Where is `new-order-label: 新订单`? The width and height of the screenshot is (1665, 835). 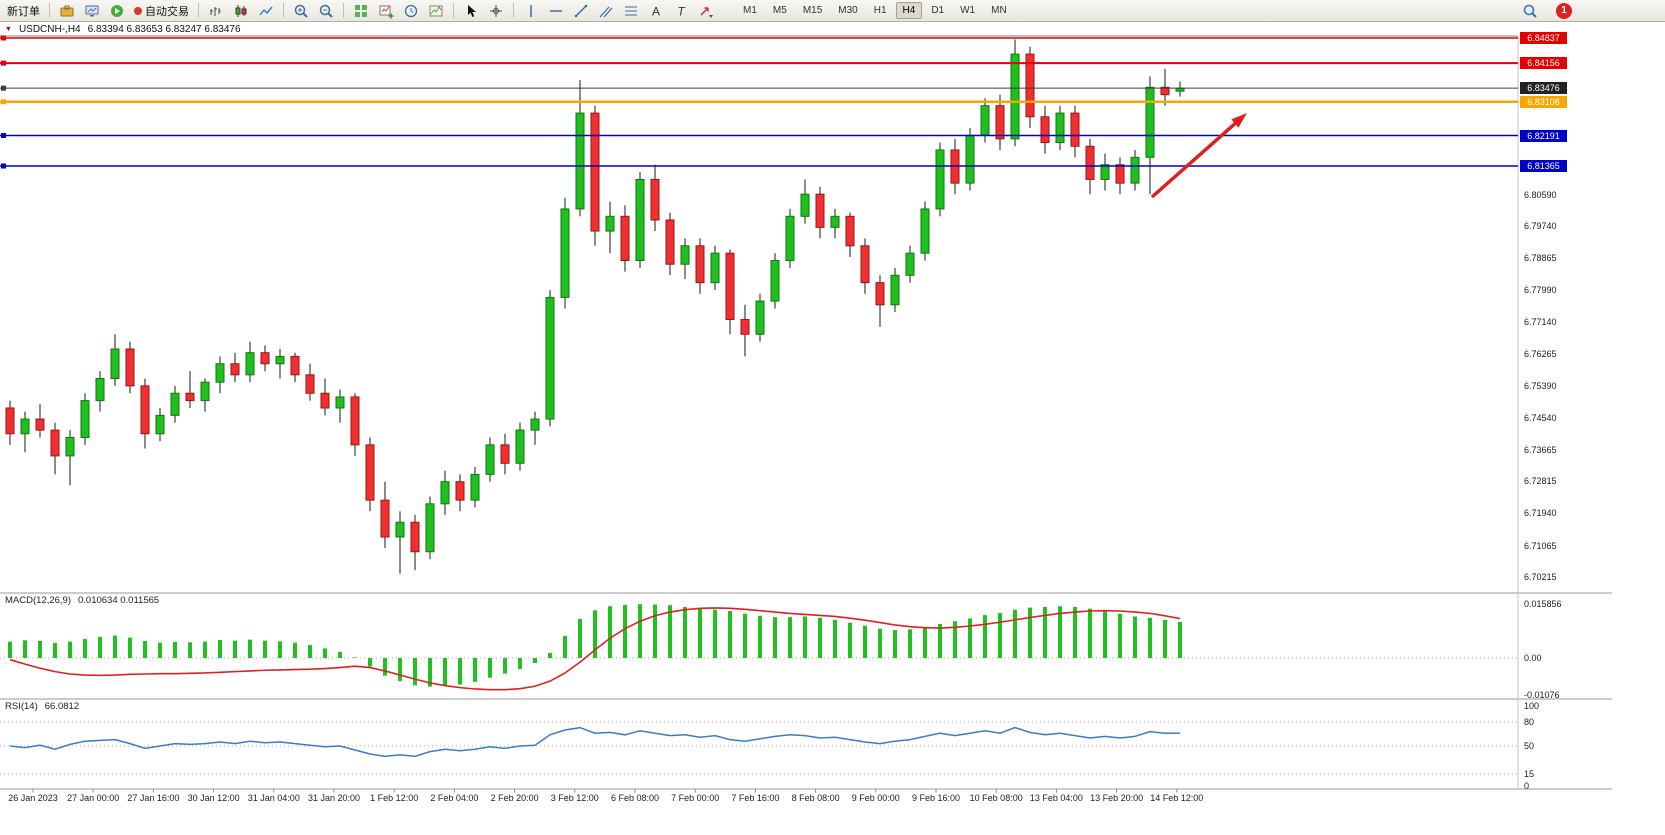
new-order-label: 新订单 is located at coordinates (23, 11).